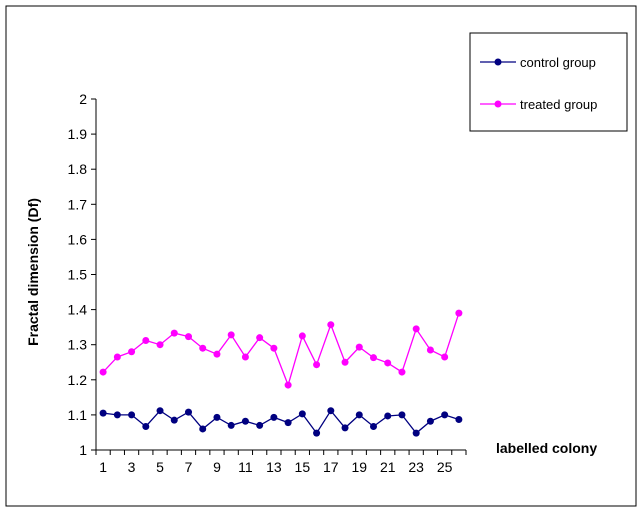  I want to click on x-tick-label: 1, so click(103, 467).